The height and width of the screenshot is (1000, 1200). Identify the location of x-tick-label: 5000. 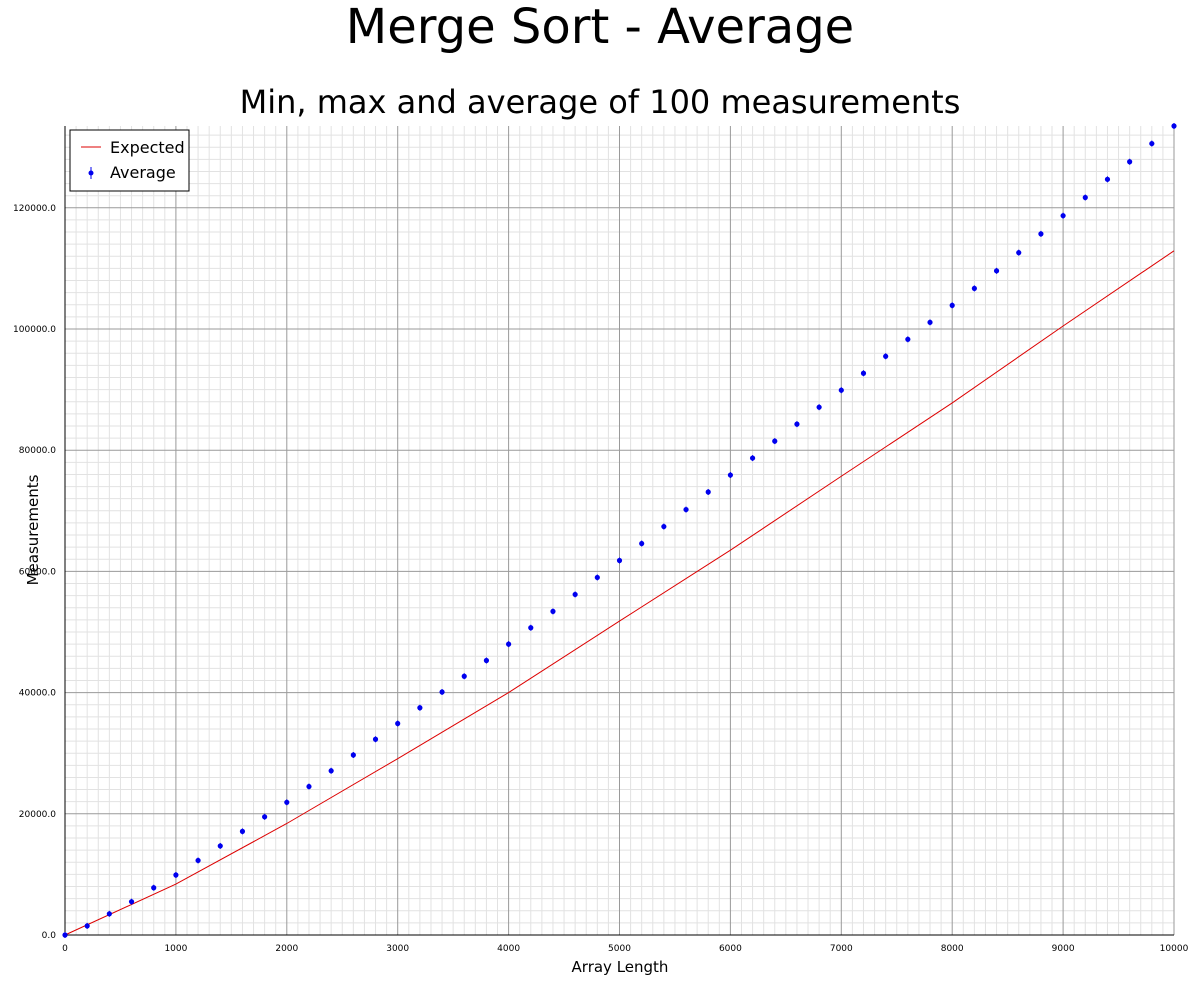
(619, 949).